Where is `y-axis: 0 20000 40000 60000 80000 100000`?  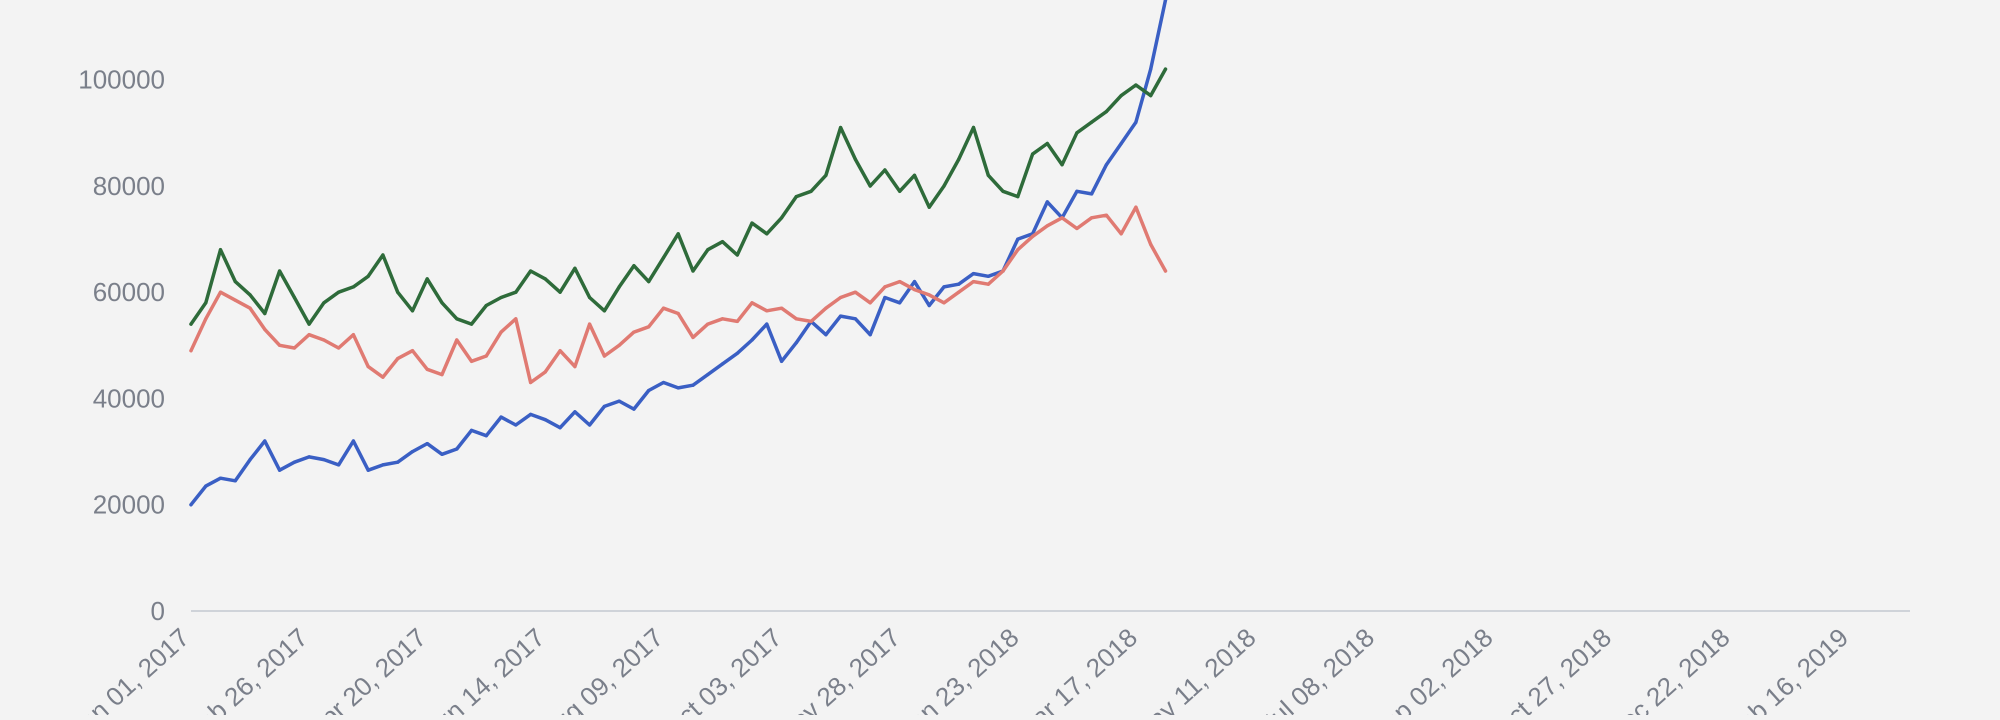 y-axis: 0 20000 40000 60000 80000 100000 is located at coordinates (121, 345).